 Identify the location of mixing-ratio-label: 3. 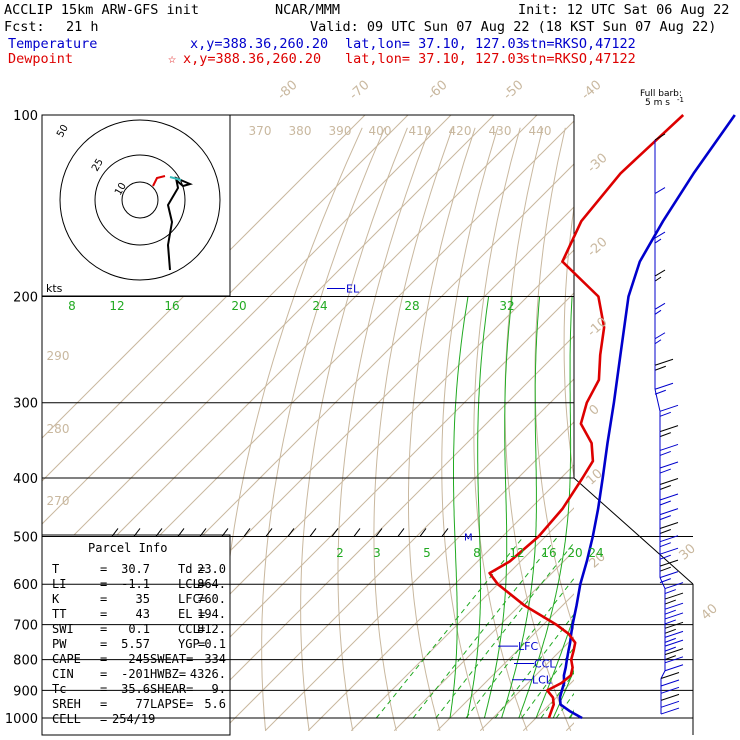
(377, 553).